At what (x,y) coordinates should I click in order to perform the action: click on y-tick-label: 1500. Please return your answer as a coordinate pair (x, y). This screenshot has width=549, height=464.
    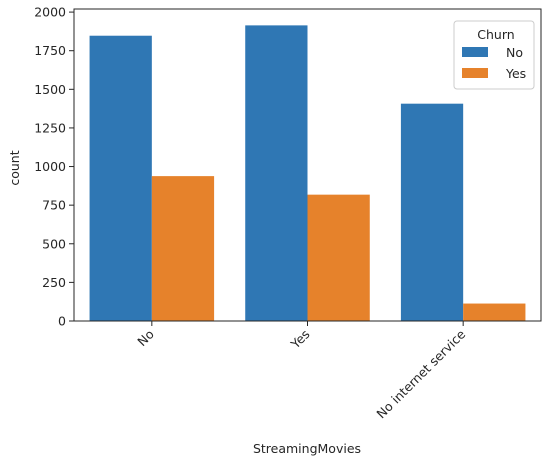
    Looking at the image, I should click on (50, 89).